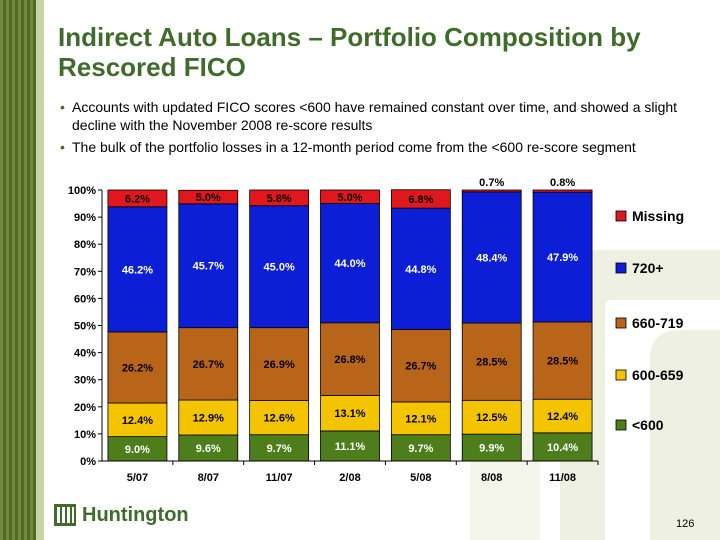  Describe the element at coordinates (85, 435) in the screenshot. I see `y-tick-label: 10%` at that location.